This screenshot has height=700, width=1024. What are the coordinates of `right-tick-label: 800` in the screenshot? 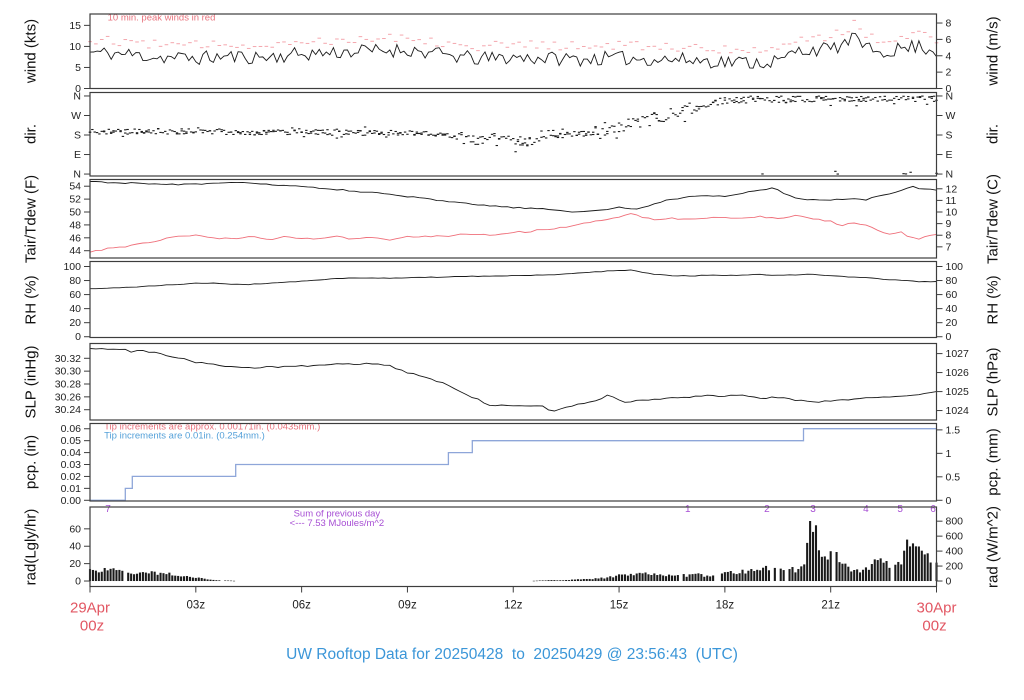 It's located at (955, 522).